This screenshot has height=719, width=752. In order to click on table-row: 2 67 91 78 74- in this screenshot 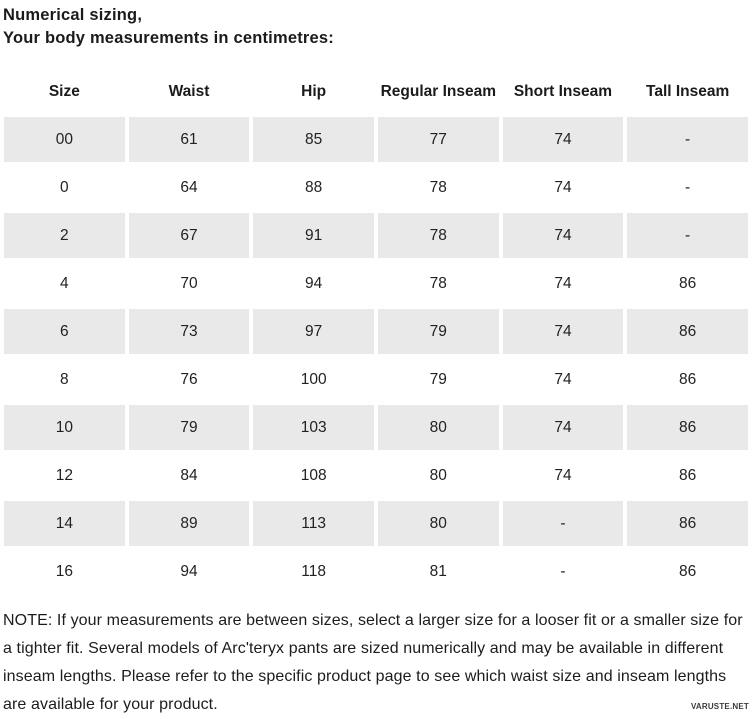, I will do `click(376, 235)`.